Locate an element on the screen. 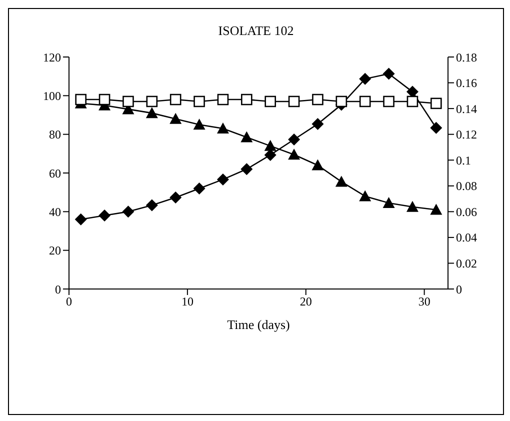  x-tick-label: 30 is located at coordinates (424, 301).